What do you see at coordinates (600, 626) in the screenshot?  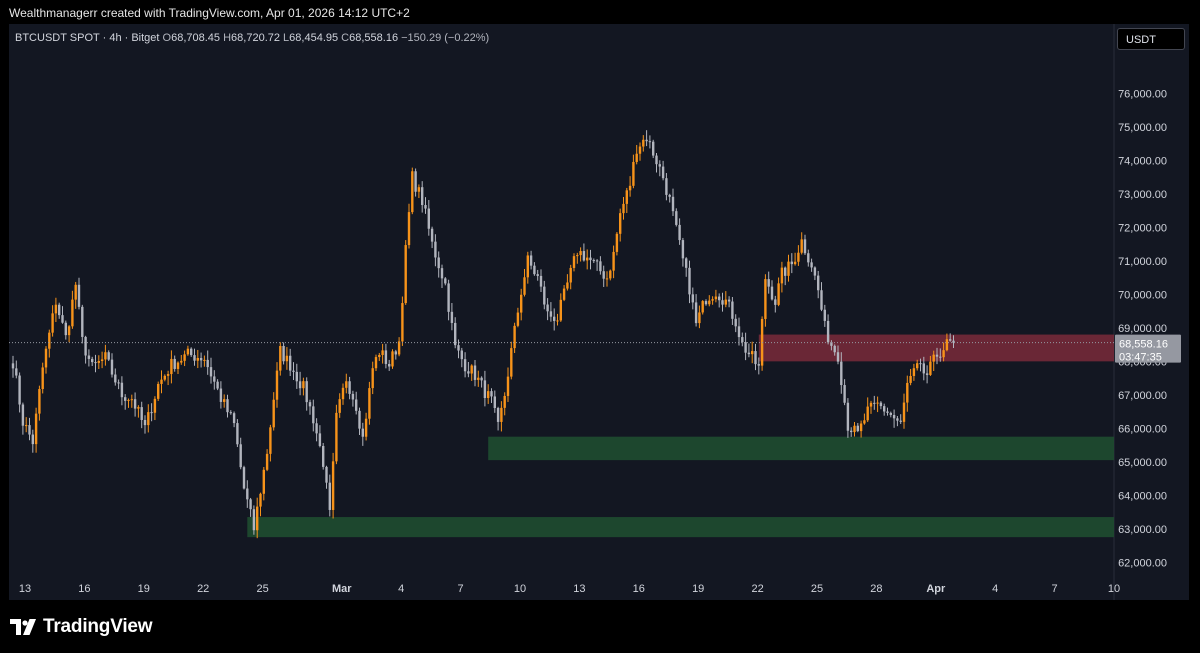 I see `footer` at bounding box center [600, 626].